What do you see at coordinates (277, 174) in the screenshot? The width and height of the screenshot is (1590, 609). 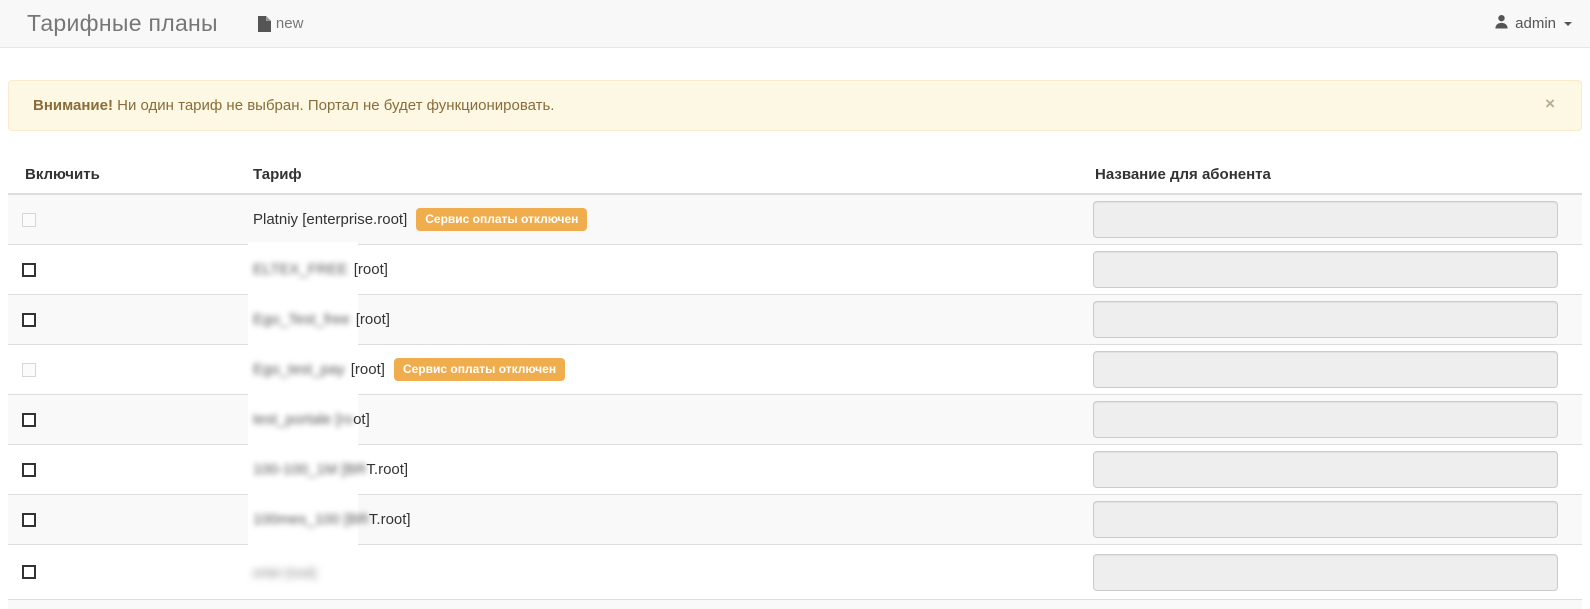 I see `column-header-tariff: Тариф` at bounding box center [277, 174].